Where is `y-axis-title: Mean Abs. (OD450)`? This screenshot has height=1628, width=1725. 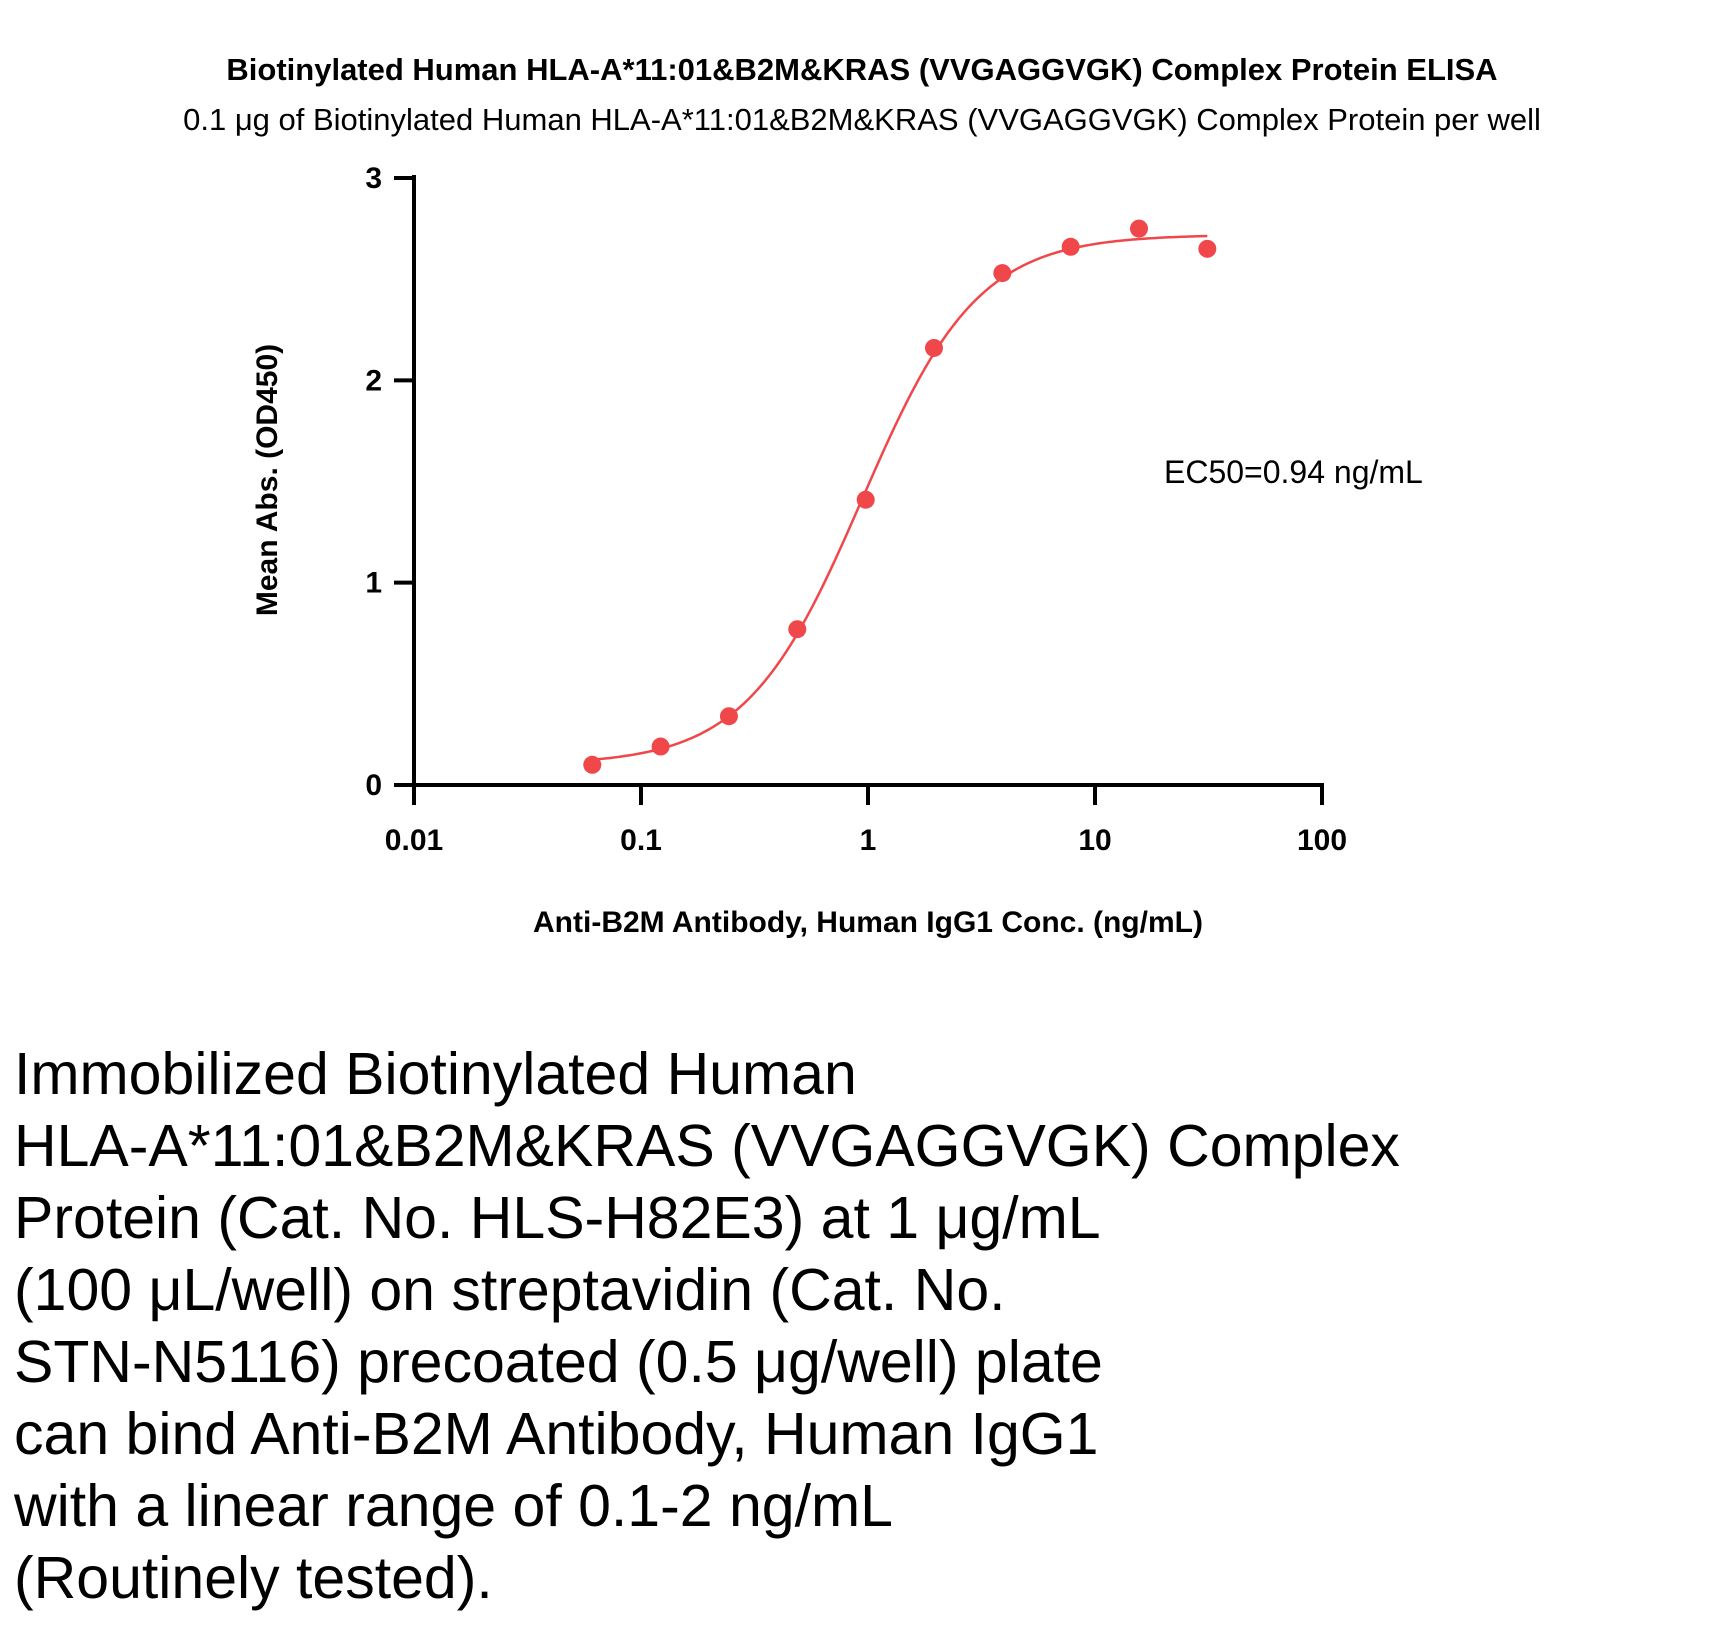
y-axis-title: Mean Abs. (OD450) is located at coordinates (267, 480).